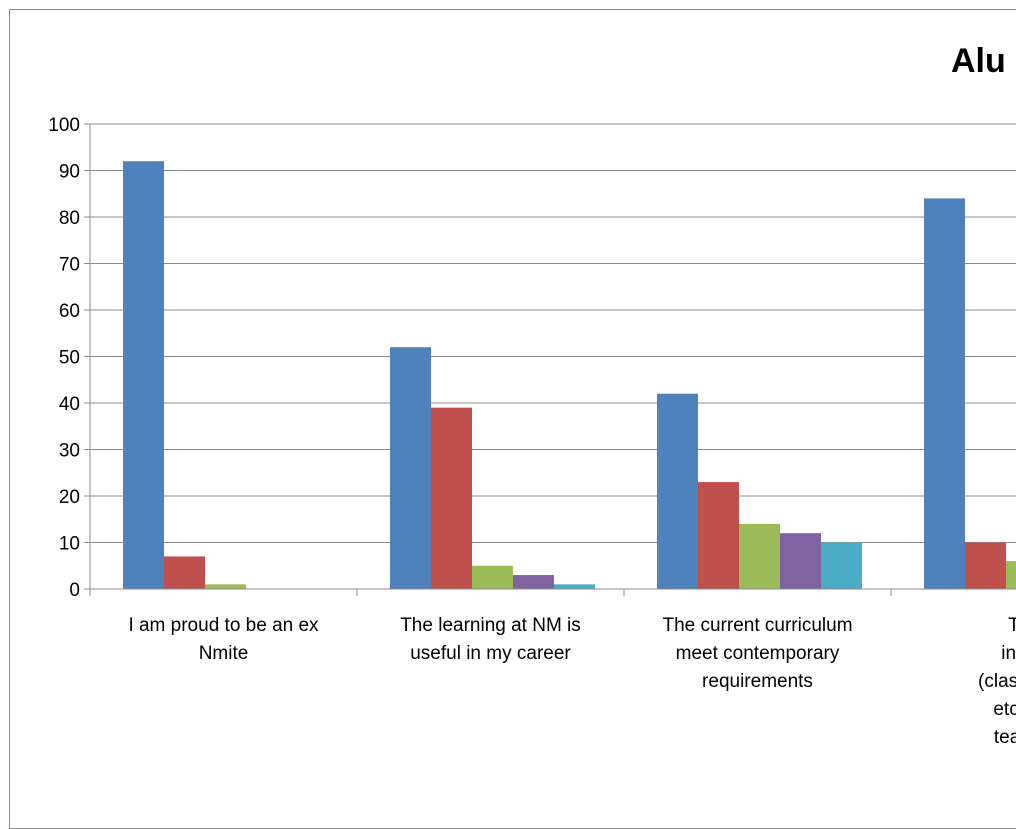 This screenshot has height=829, width=1016. I want to click on x-category-label: The current curriculum, so click(757, 625).